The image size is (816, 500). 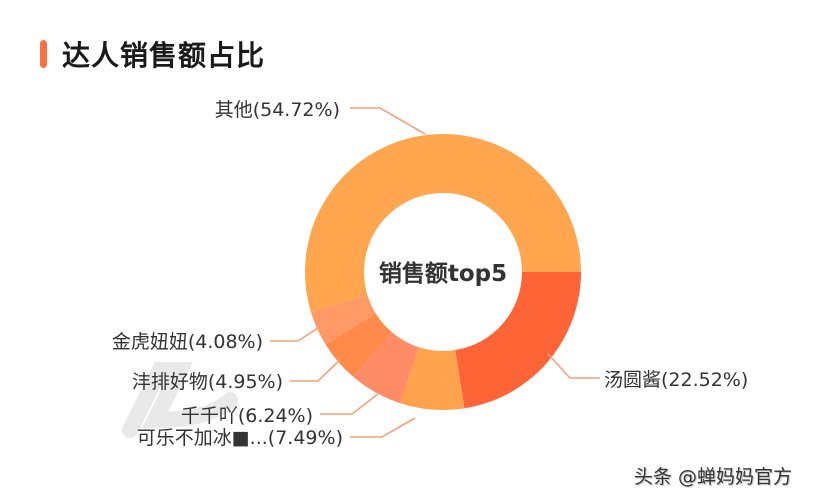 What do you see at coordinates (277, 110) in the screenshot?
I see `label-other: 其他(54.72%)` at bounding box center [277, 110].